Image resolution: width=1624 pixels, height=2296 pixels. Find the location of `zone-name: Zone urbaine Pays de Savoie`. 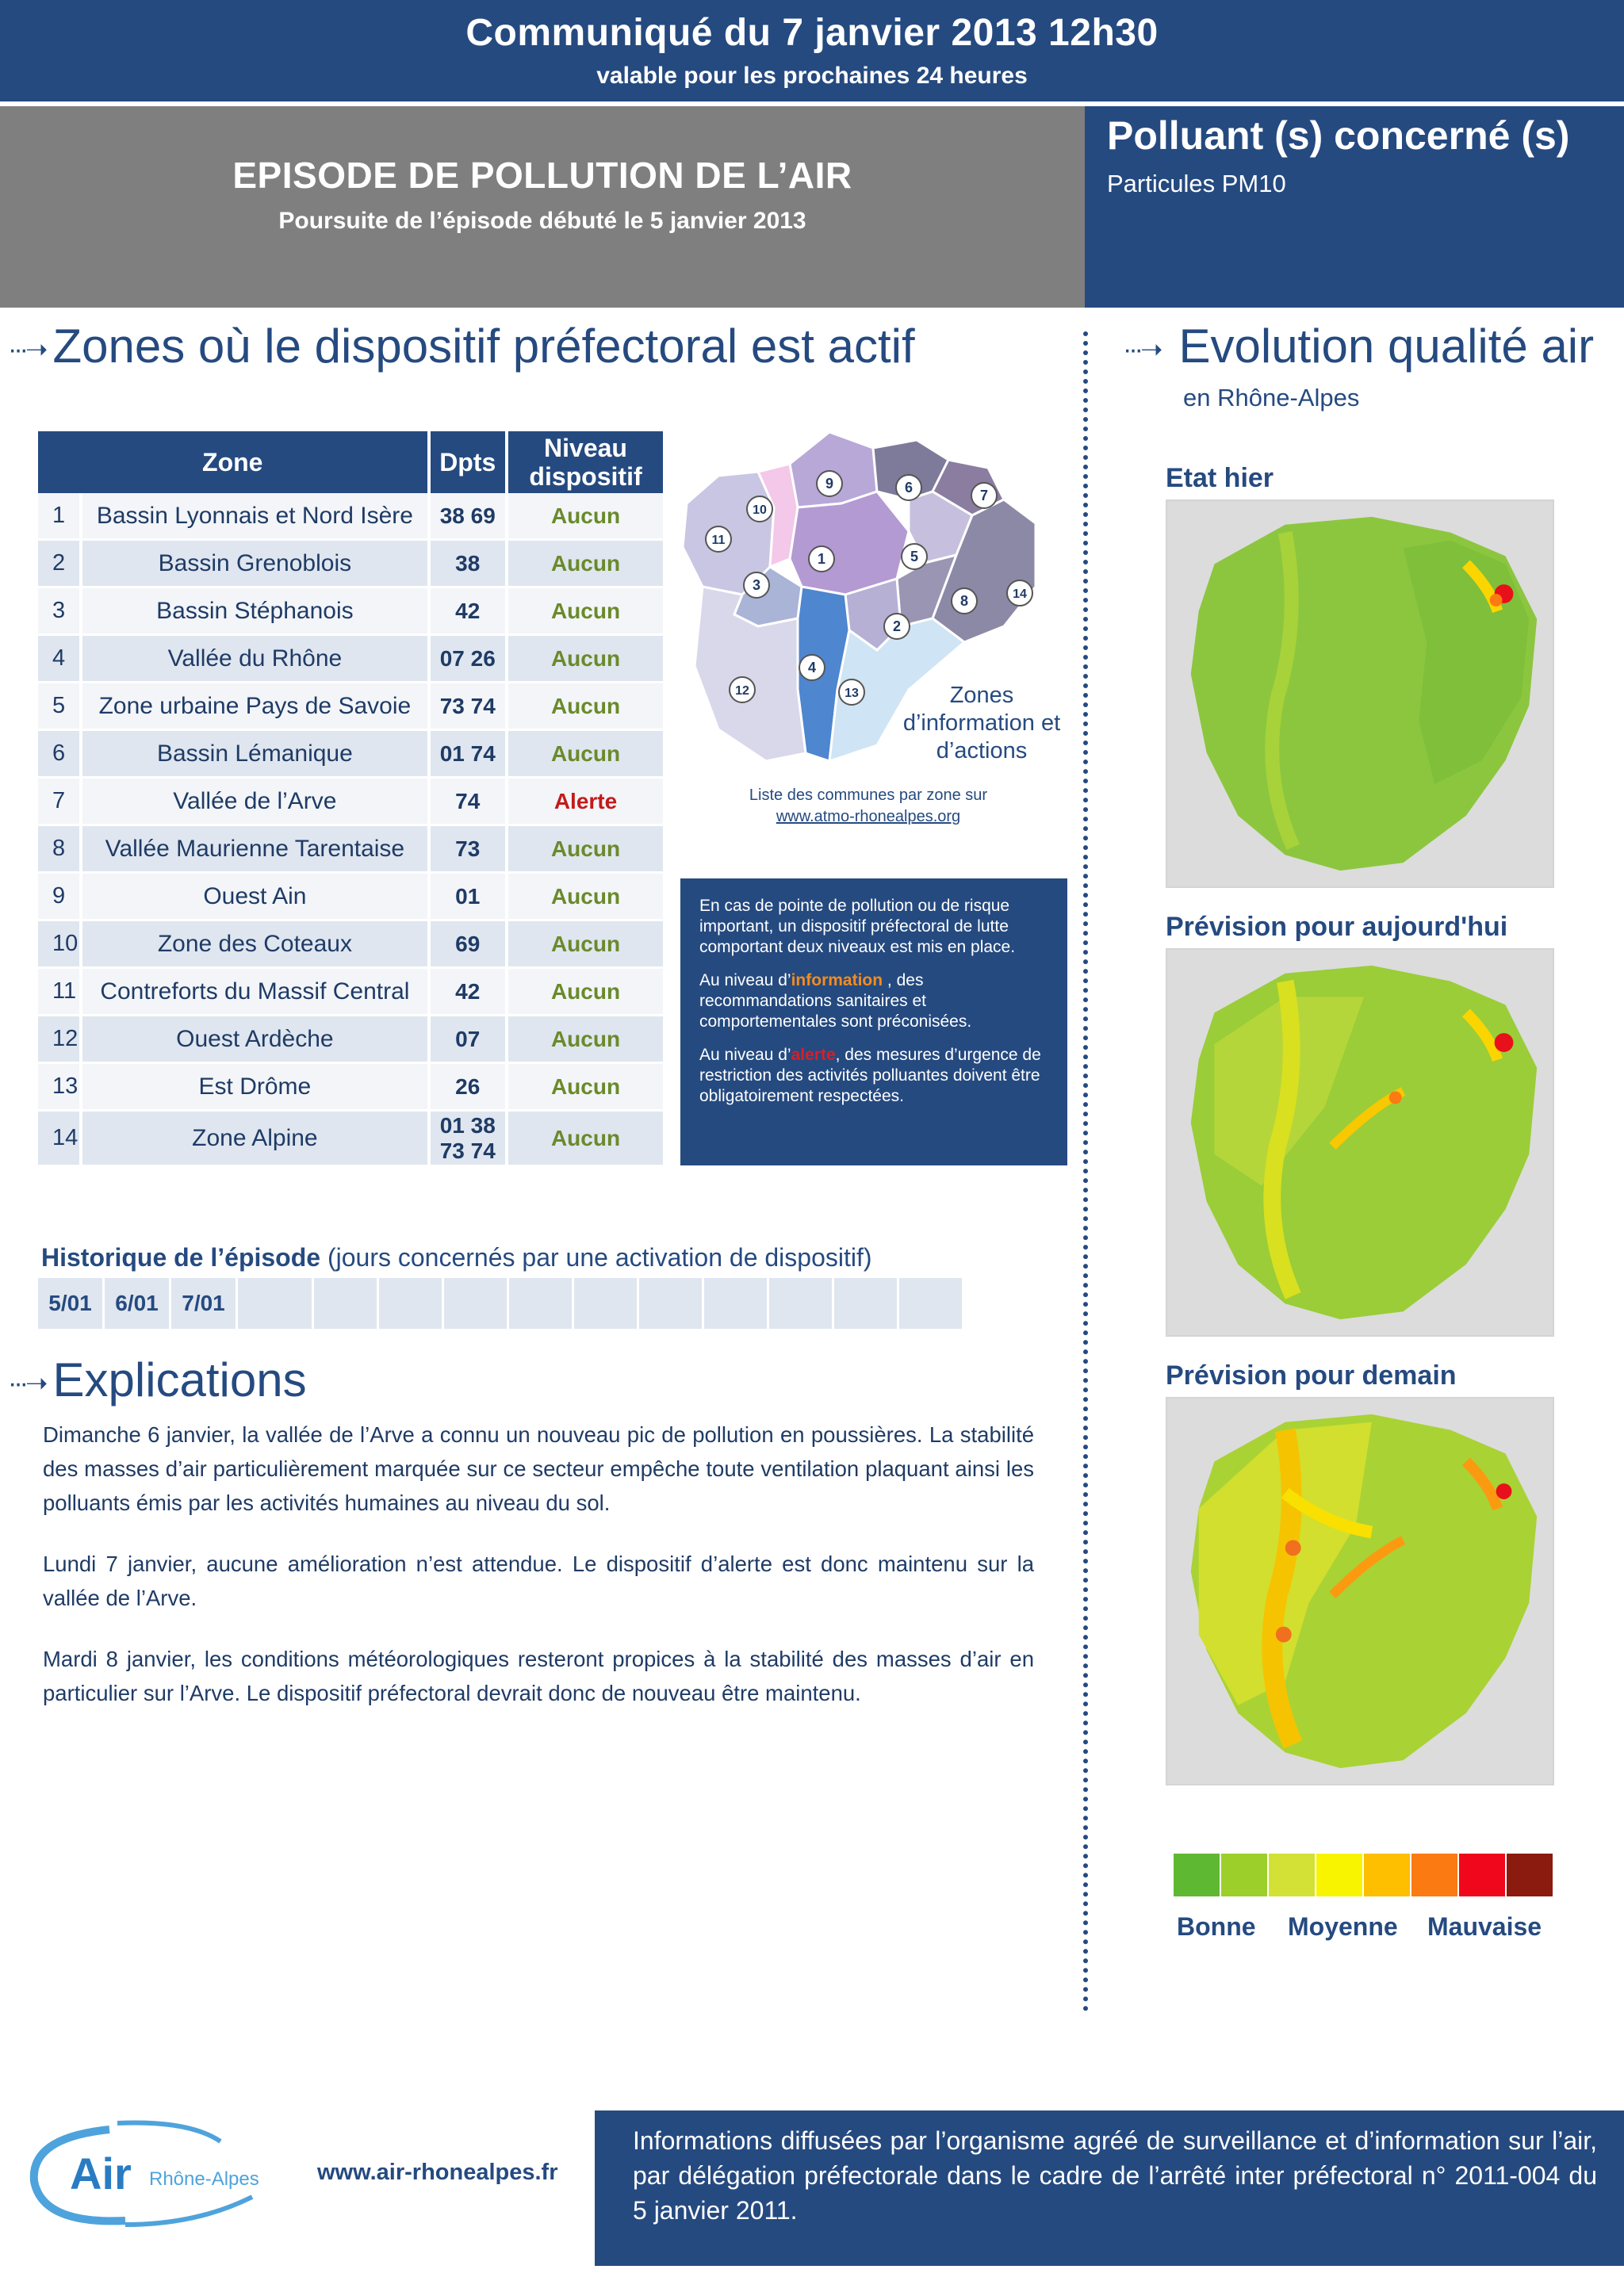

zone-name: Zone urbaine Pays de Savoie is located at coordinates (256, 707).